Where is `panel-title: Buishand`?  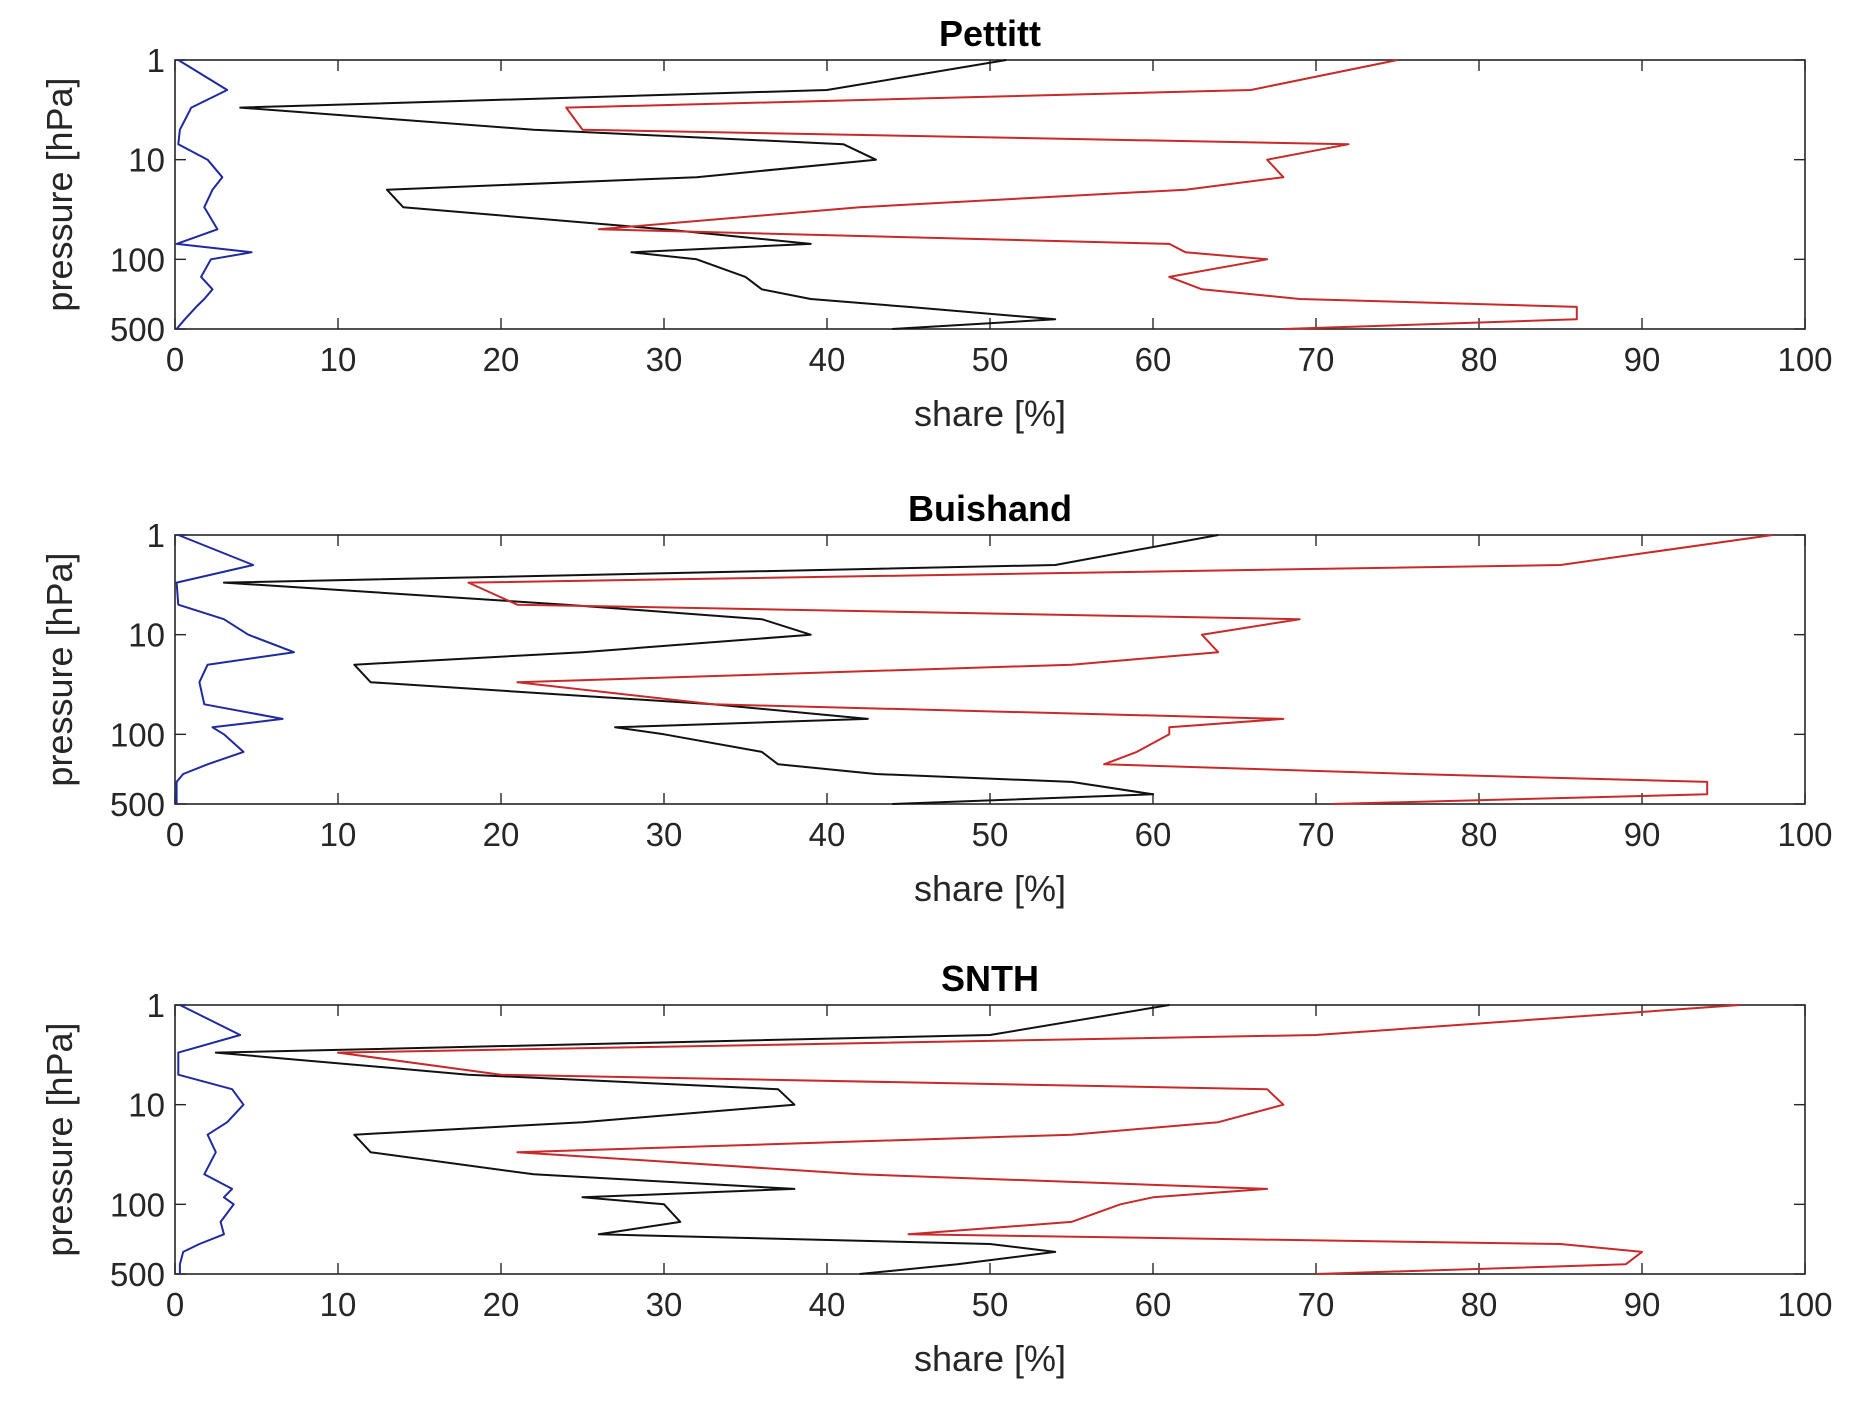 panel-title: Buishand is located at coordinates (990, 508).